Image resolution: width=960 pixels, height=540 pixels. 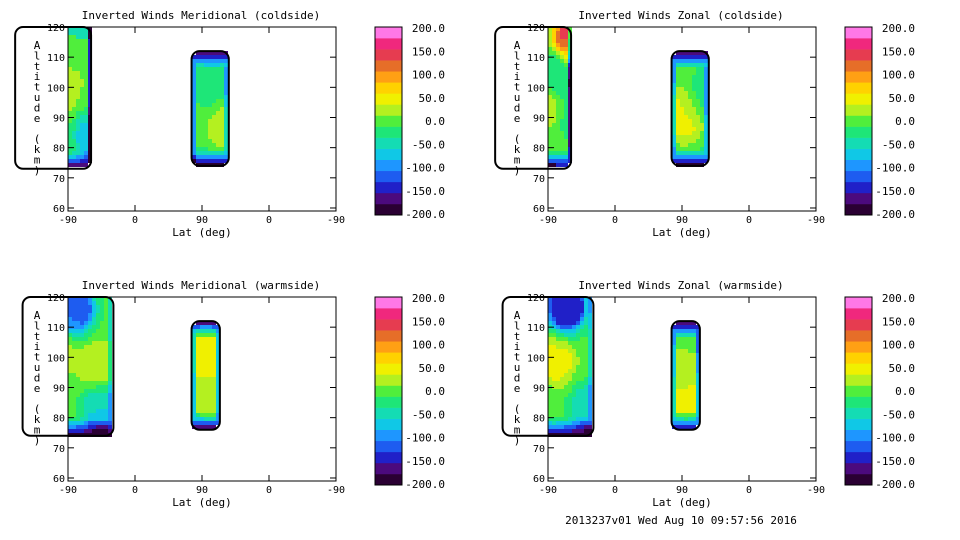 What do you see at coordinates (539, 449) in the screenshot?
I see `y-tick-label: 70` at bounding box center [539, 449].